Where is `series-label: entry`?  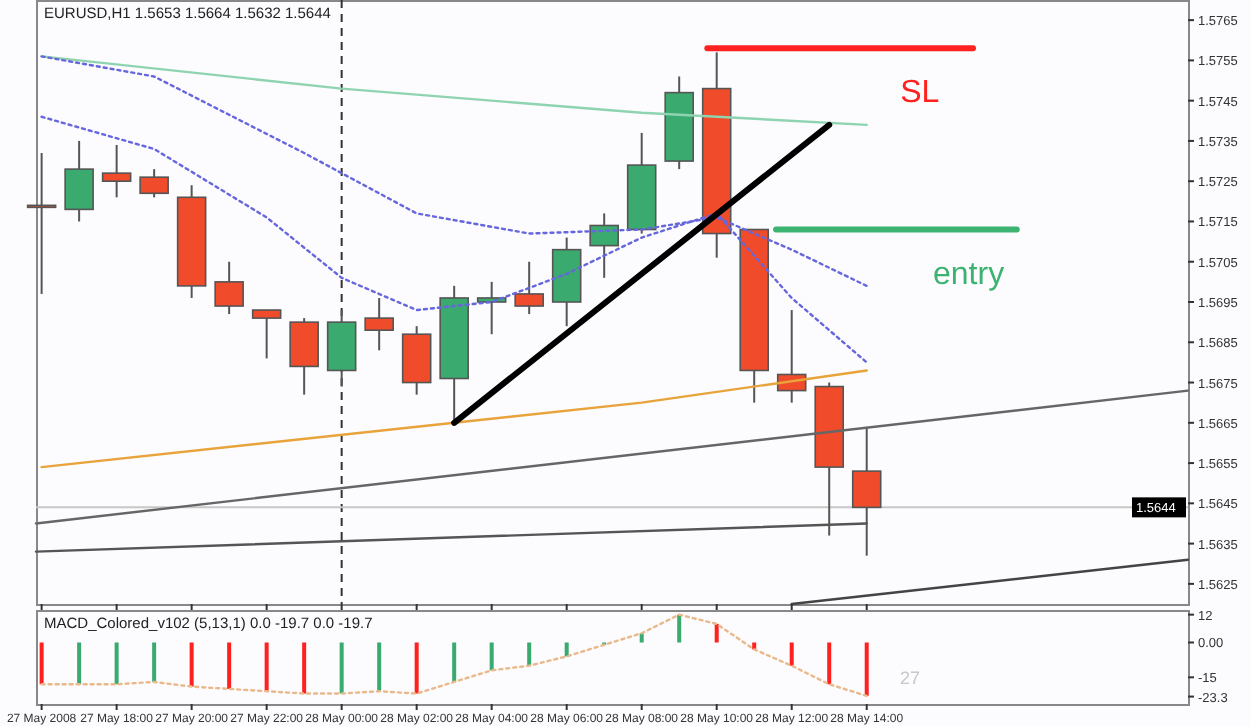
series-label: entry is located at coordinates (969, 274).